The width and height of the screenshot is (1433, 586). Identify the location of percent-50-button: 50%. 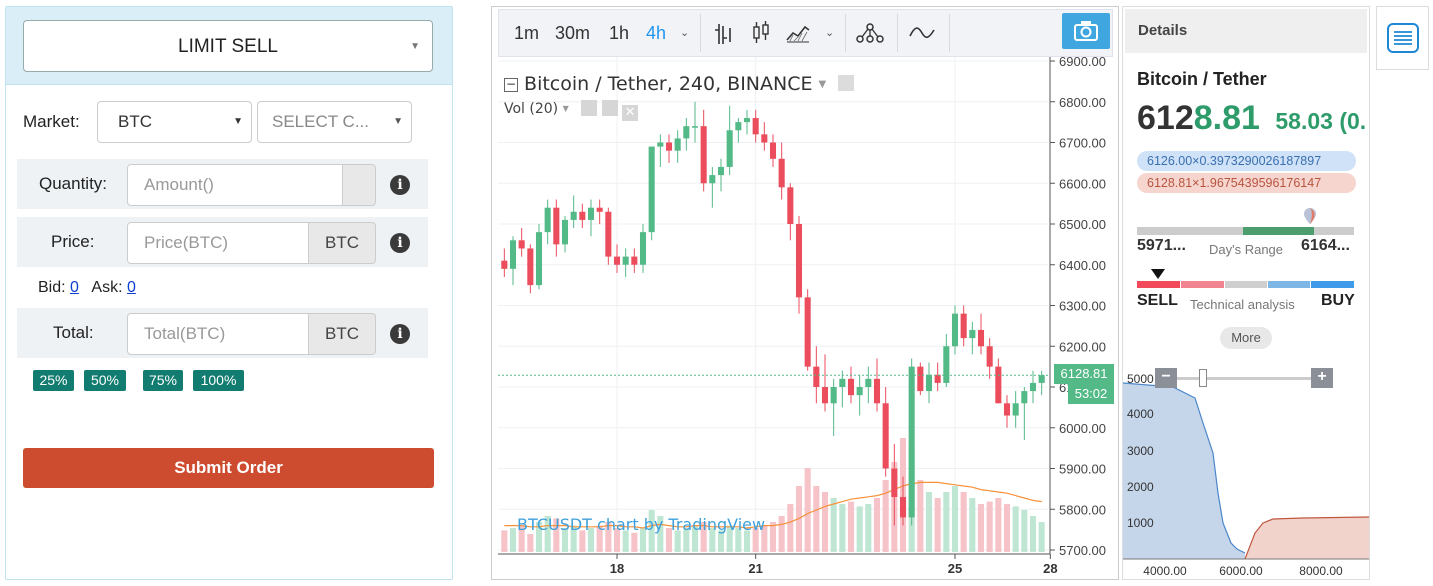
(105, 380).